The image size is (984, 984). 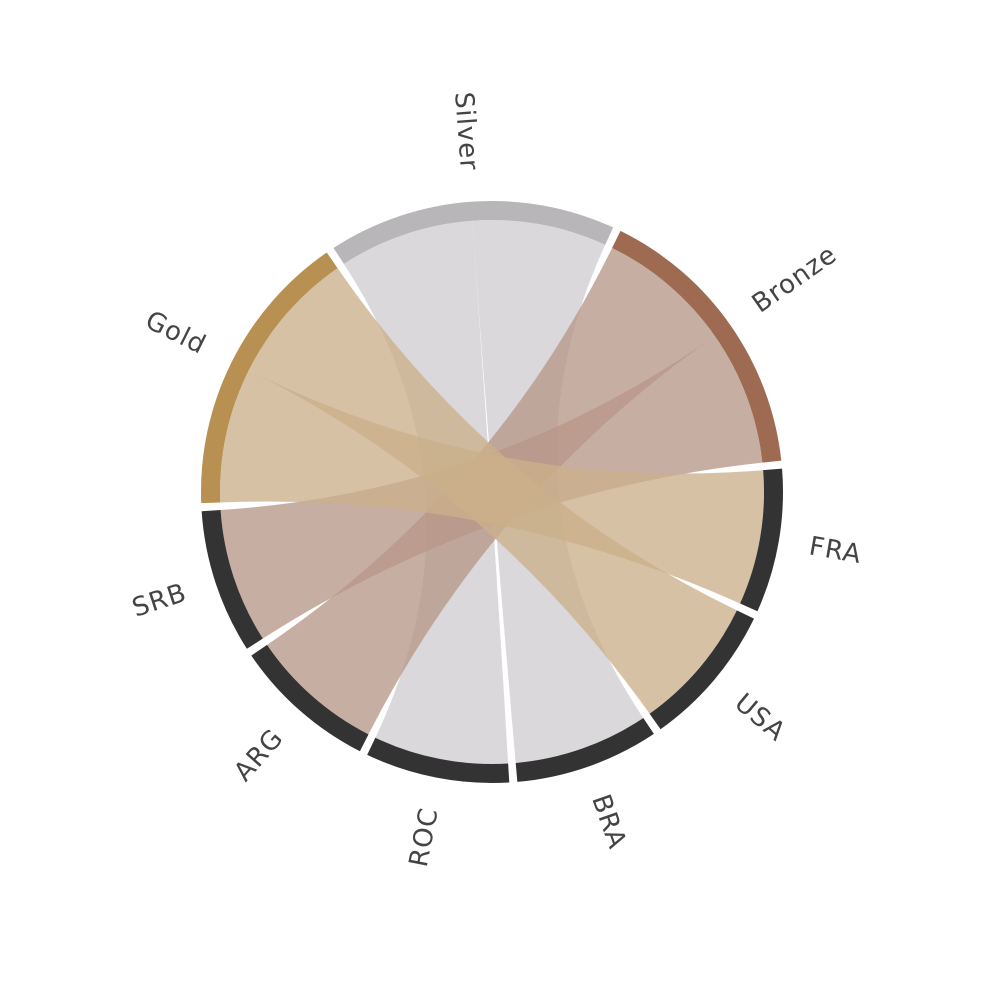 I want to click on arc-gold, so click(x=269, y=378).